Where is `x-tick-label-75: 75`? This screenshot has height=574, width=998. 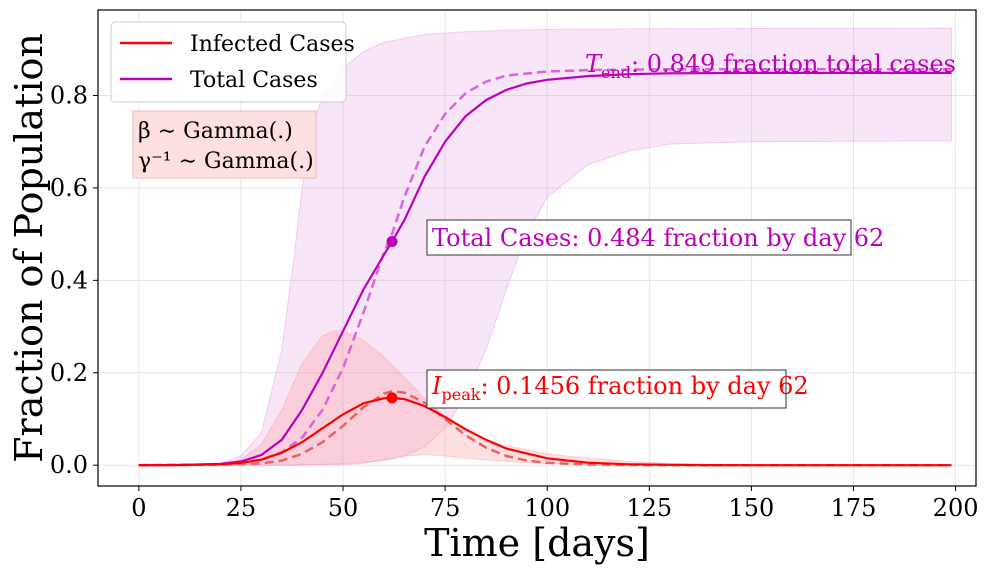 x-tick-label-75: 75 is located at coordinates (445, 508).